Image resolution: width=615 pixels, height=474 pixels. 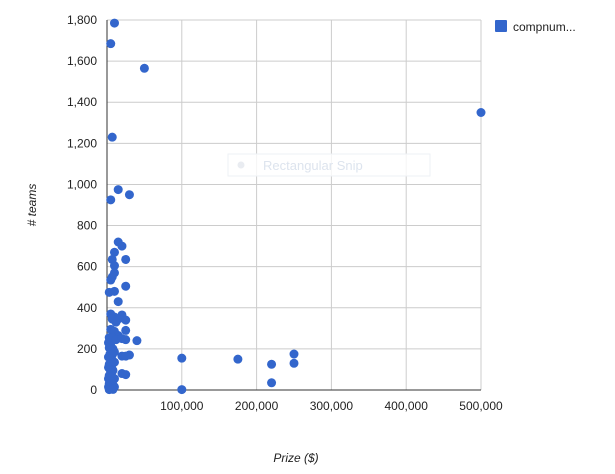 What do you see at coordinates (82, 205) in the screenshot?
I see `y-axis-ticks: 0 200 400 600 800 1,000 1,200 1,400 1,600 1,800` at bounding box center [82, 205].